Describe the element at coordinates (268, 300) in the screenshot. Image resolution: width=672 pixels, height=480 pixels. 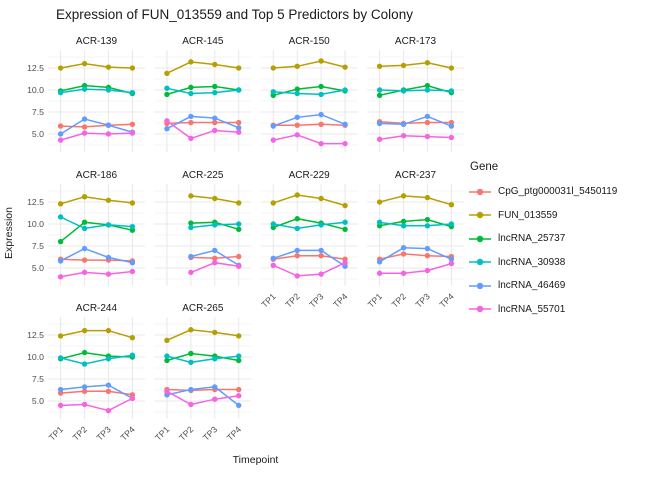
I see `x-tick-label: TP1` at that location.